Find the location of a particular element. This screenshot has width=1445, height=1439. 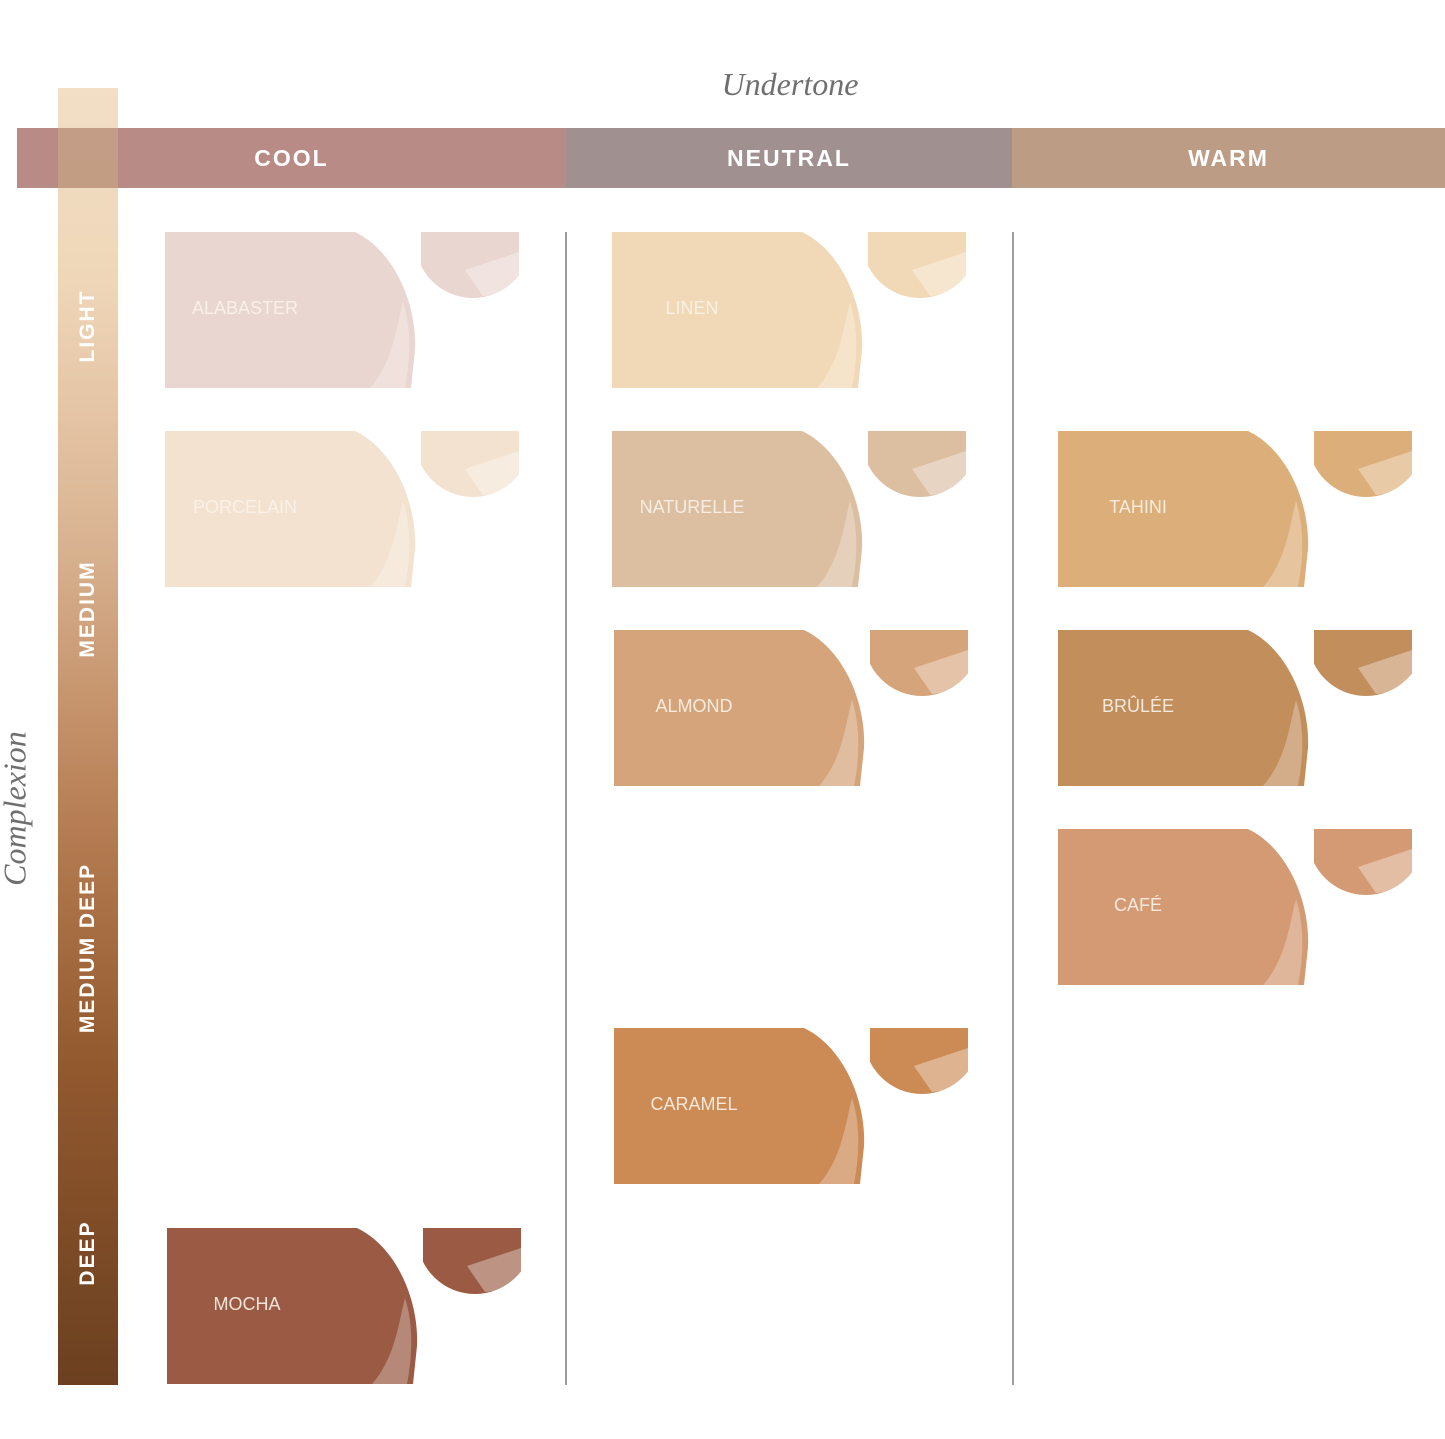

shade-name: LINEN is located at coordinates (692, 308).